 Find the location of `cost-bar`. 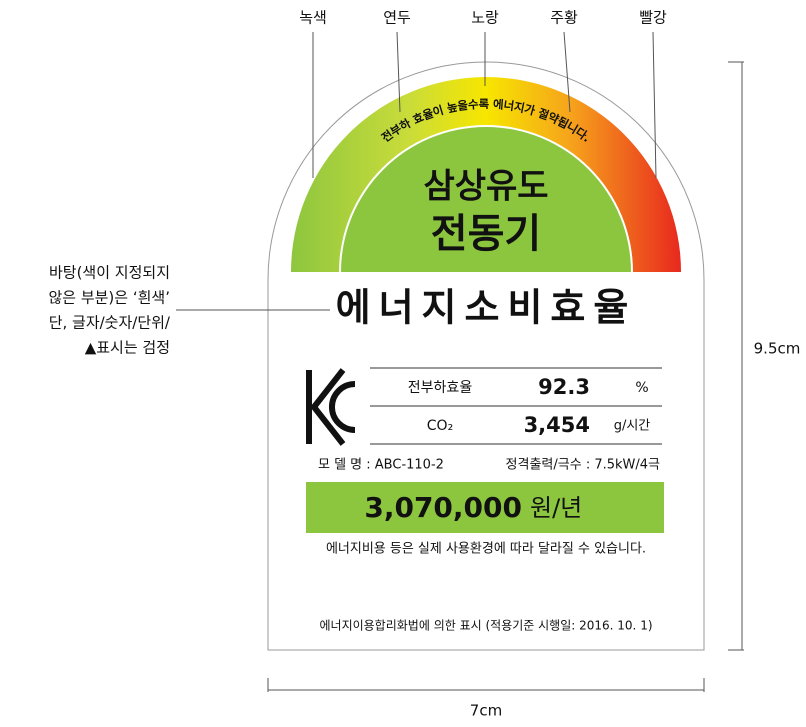

cost-bar is located at coordinates (485, 507).